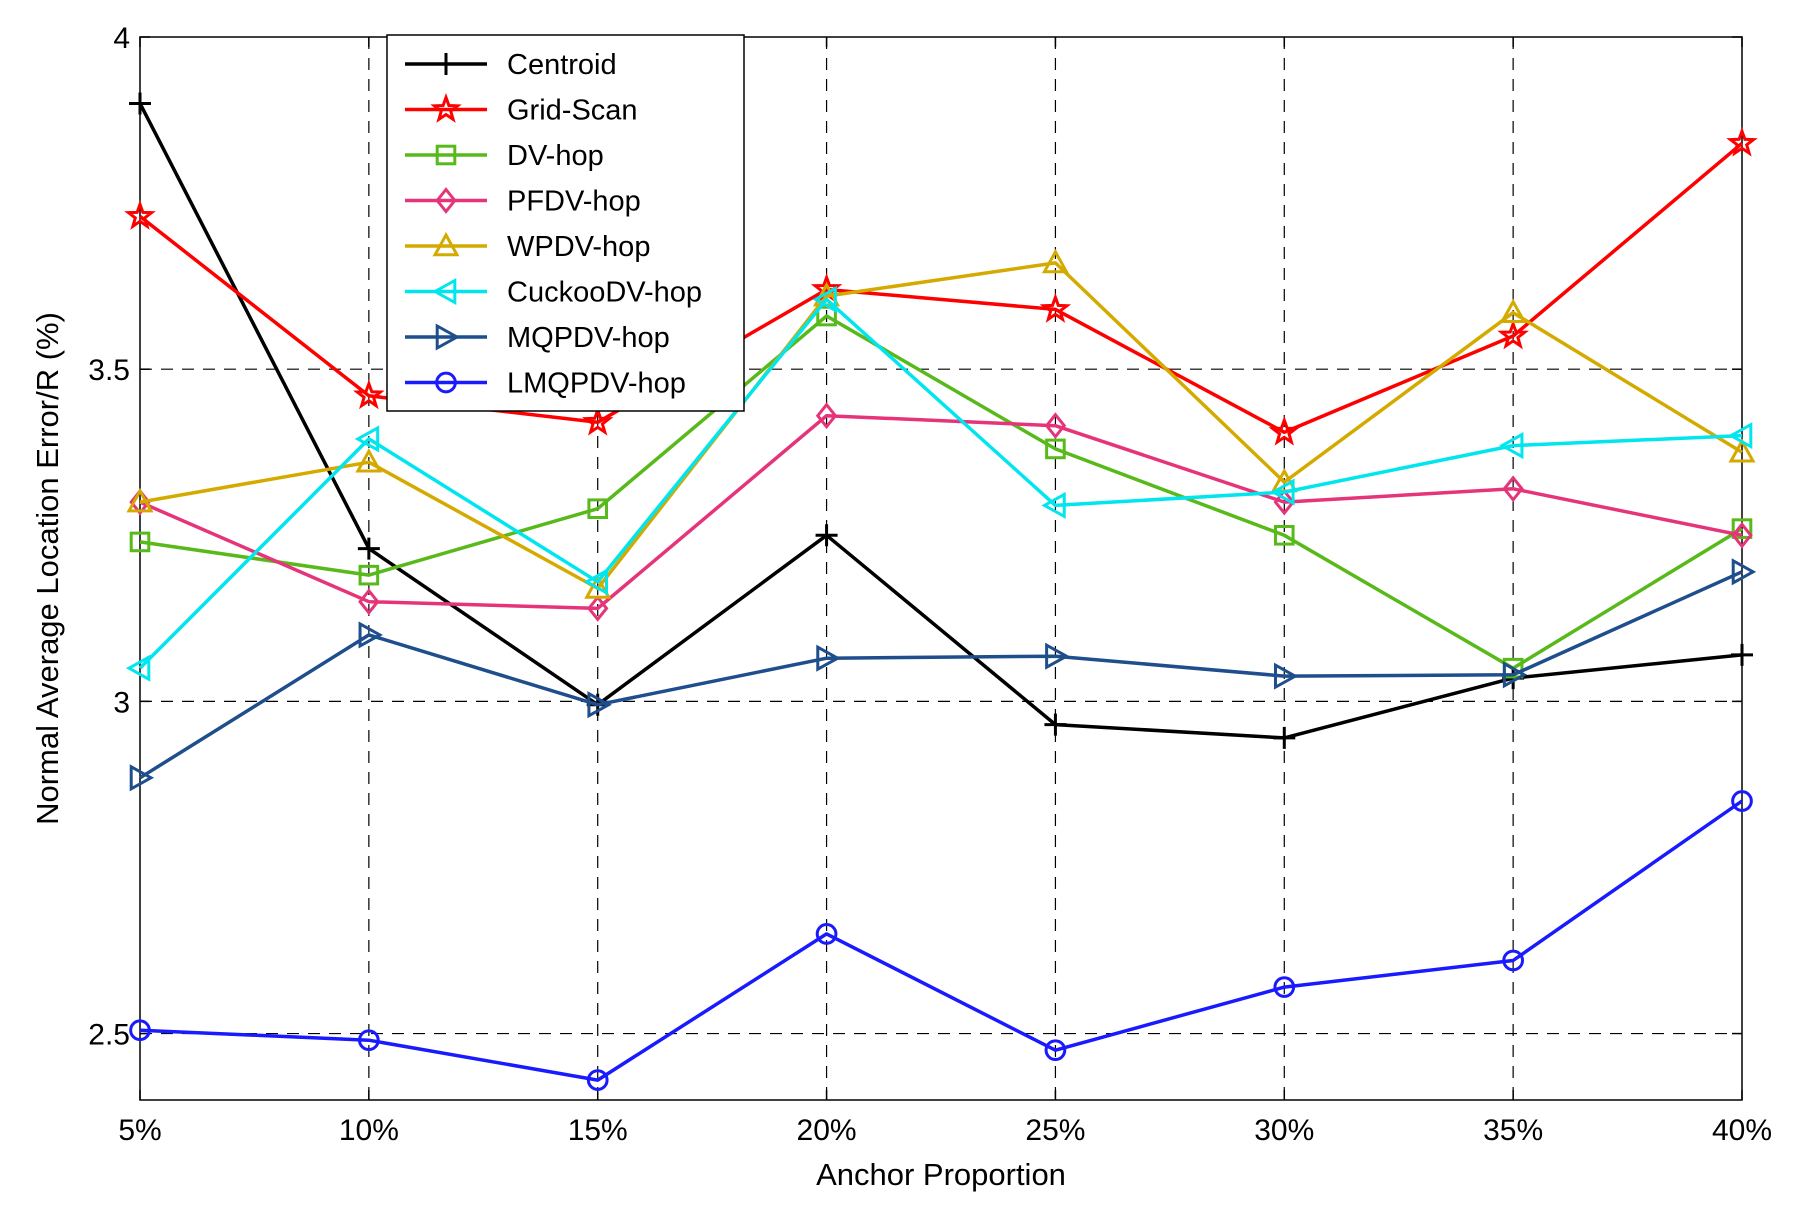 This screenshot has height=1212, width=1793. I want to click on legend-label: Centroid, so click(562, 65).